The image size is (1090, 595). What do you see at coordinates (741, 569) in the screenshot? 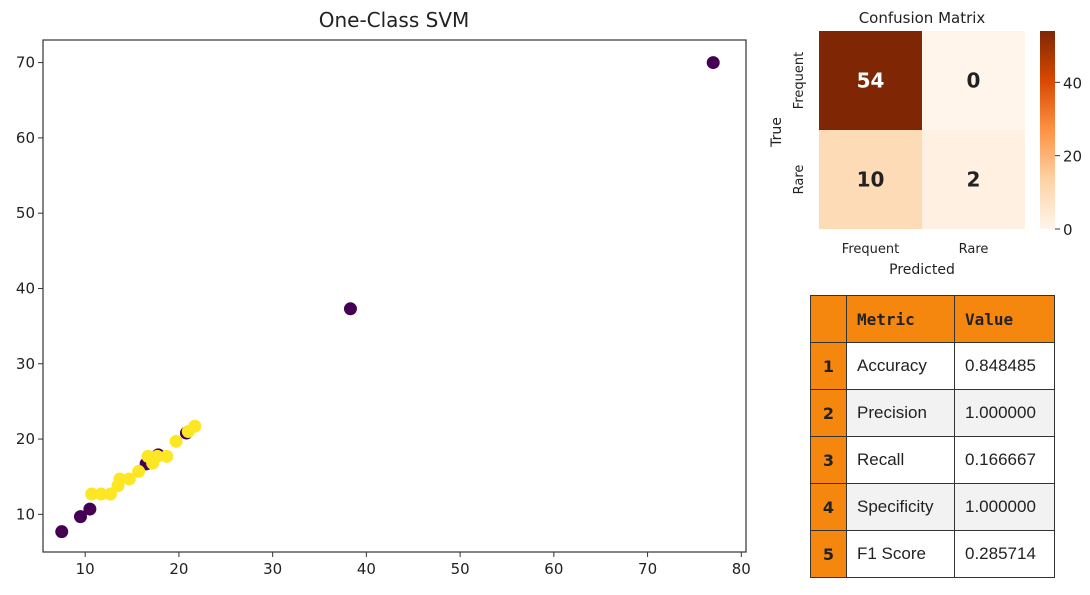
I see `x-tick-label: 80` at bounding box center [741, 569].